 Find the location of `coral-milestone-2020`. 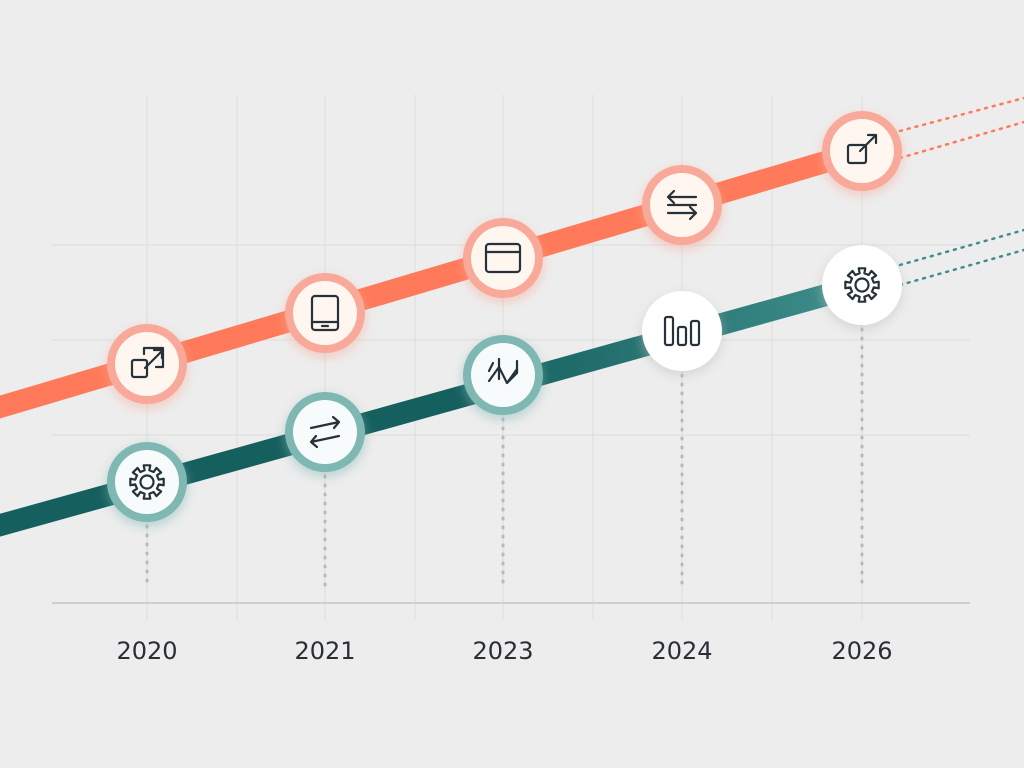

coral-milestone-2020 is located at coordinates (147, 366).